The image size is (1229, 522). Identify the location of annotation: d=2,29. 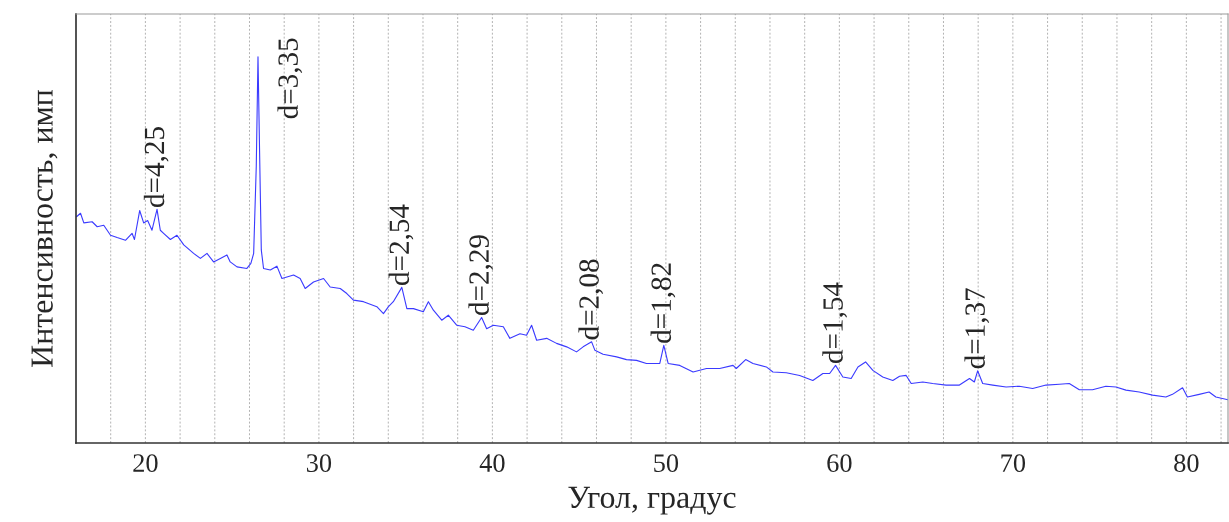
(481, 275).